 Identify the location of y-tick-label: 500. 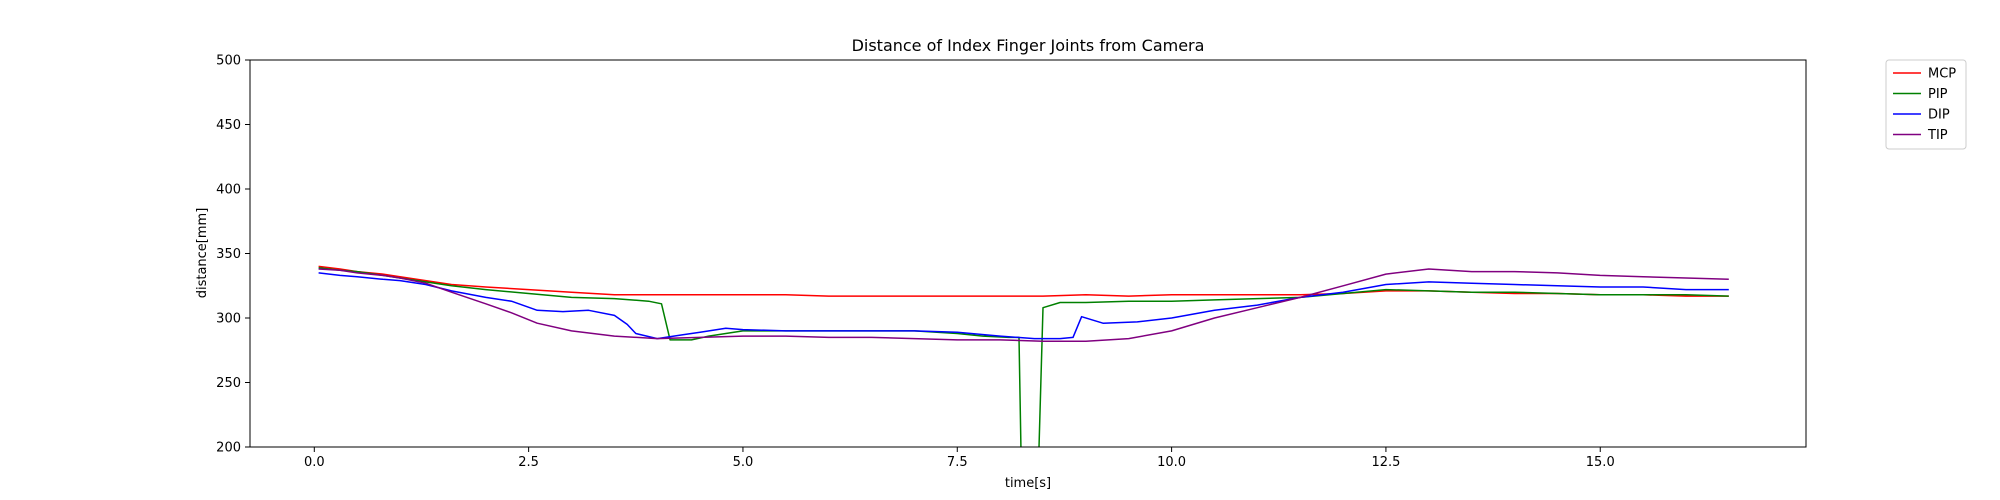
(228, 61).